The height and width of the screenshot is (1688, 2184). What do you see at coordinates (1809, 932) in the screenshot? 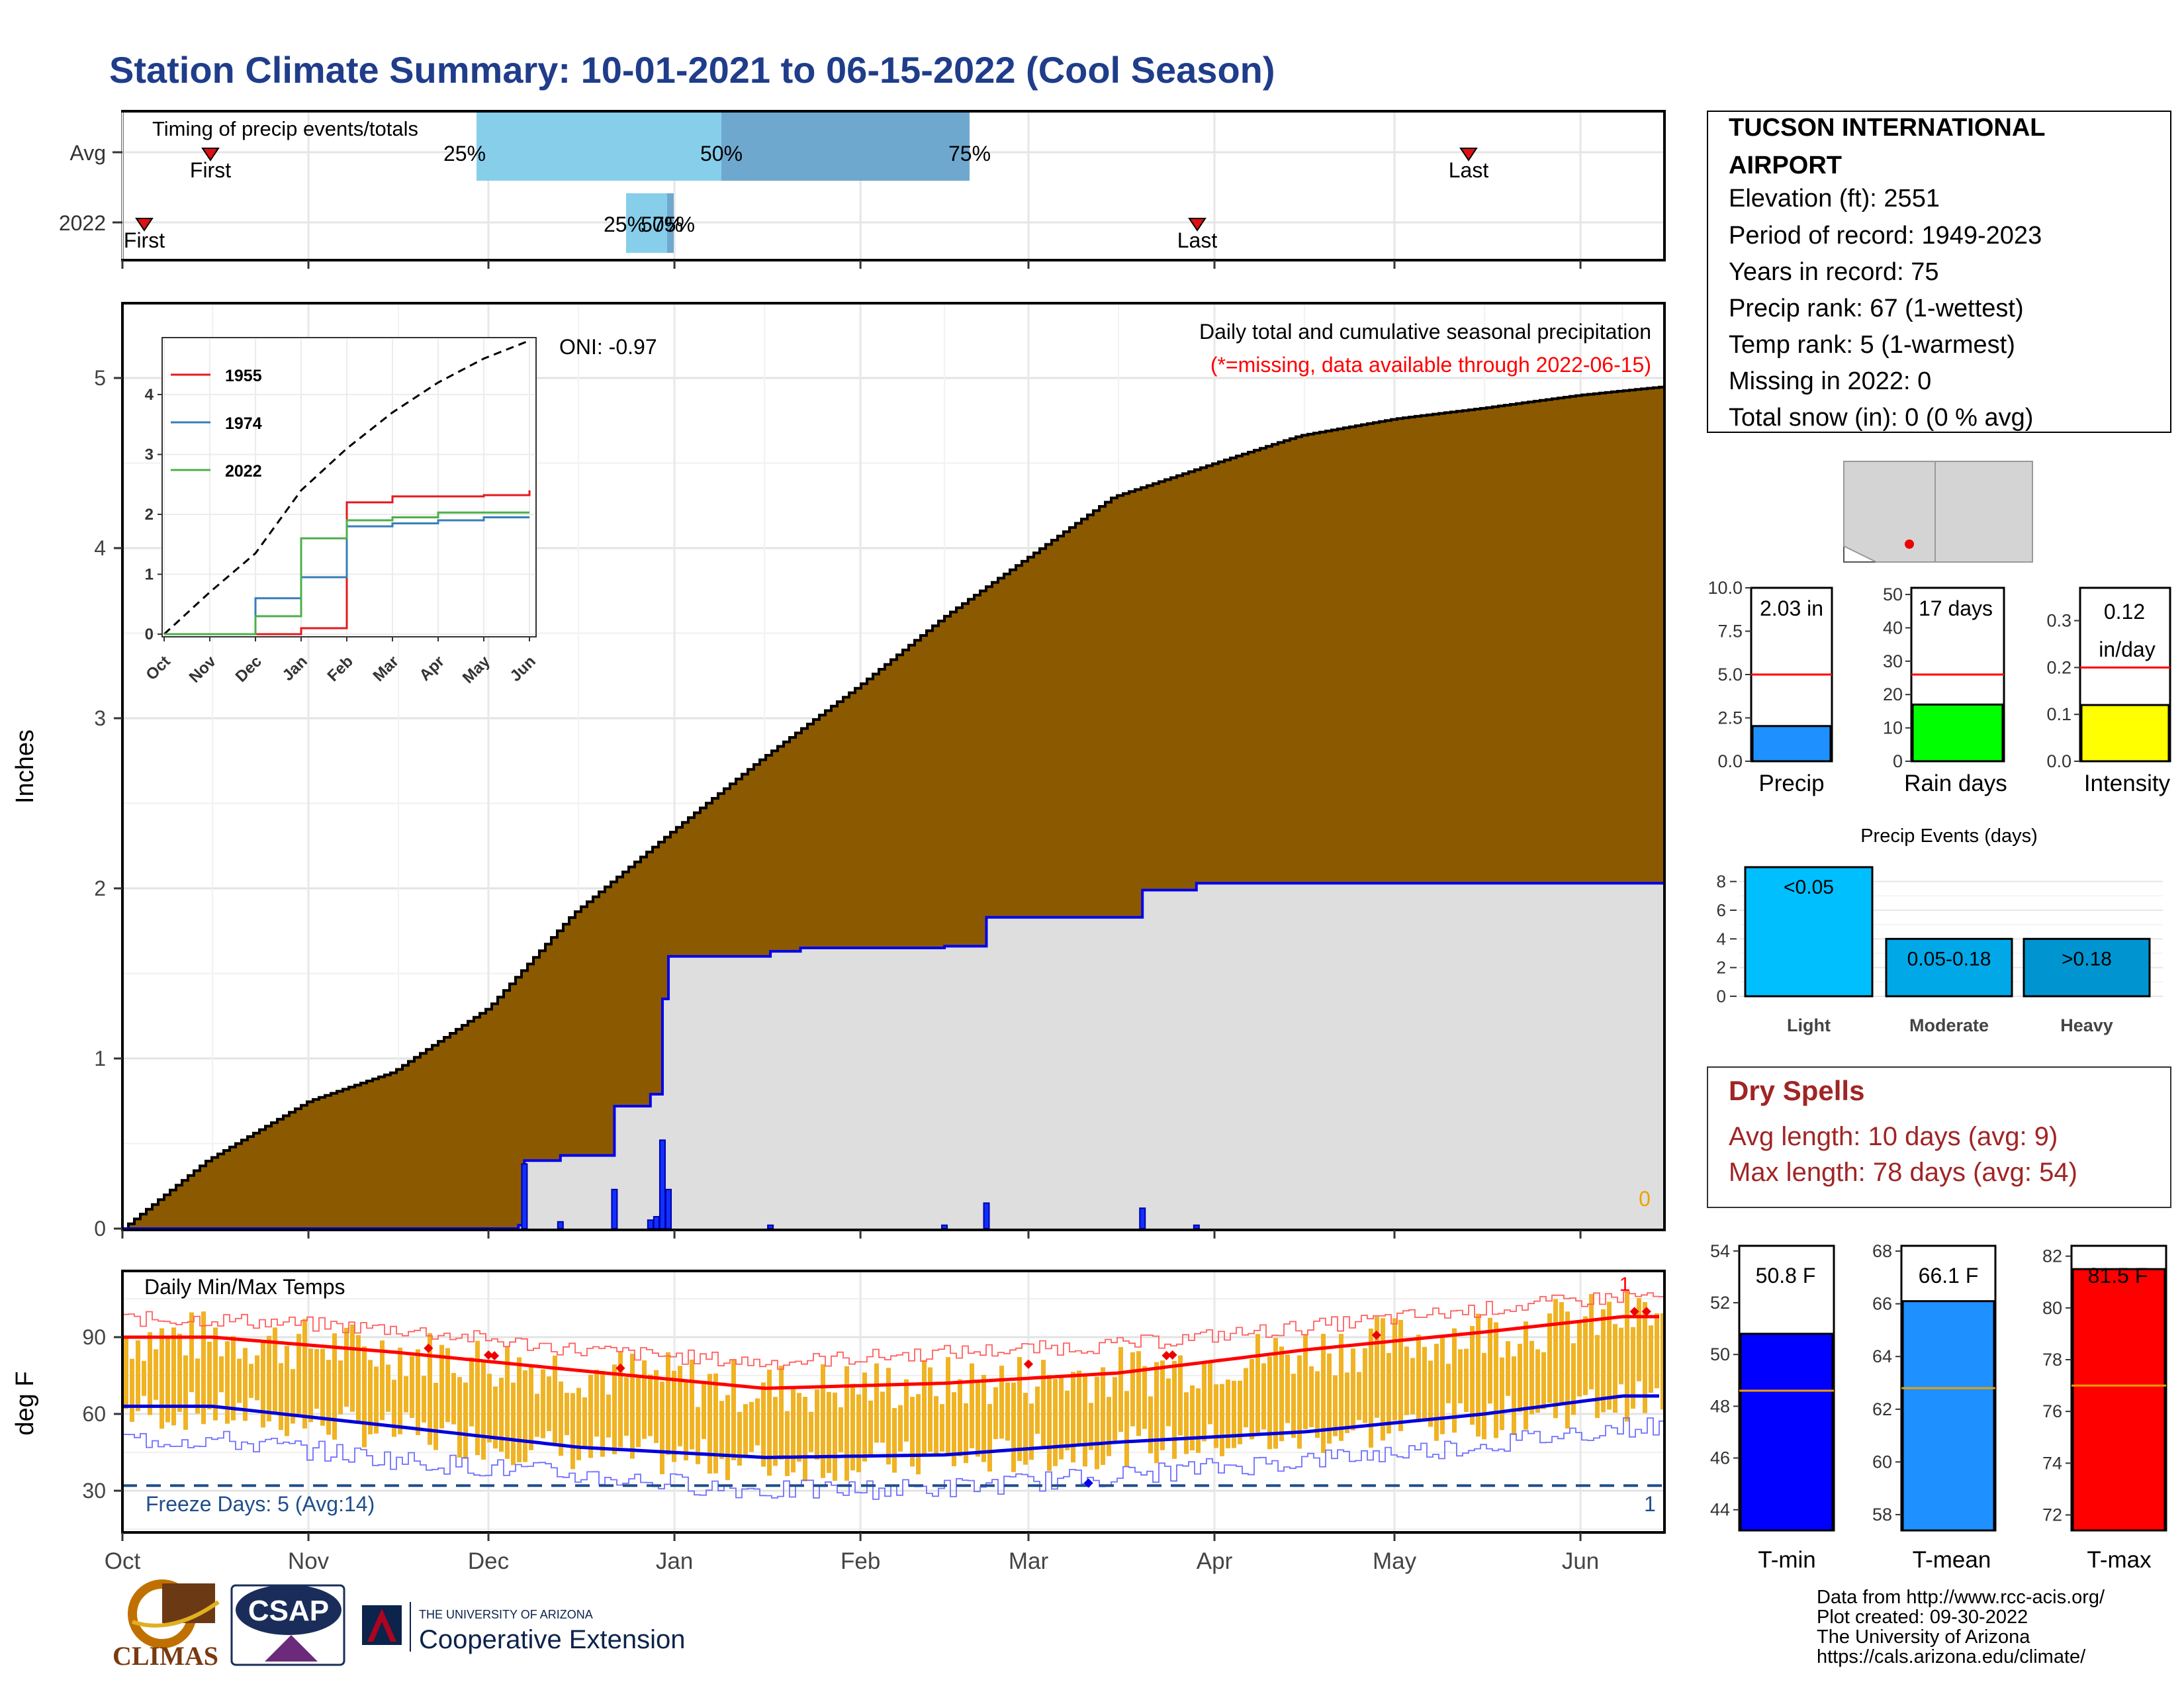
I see `events-bar-light` at bounding box center [1809, 932].